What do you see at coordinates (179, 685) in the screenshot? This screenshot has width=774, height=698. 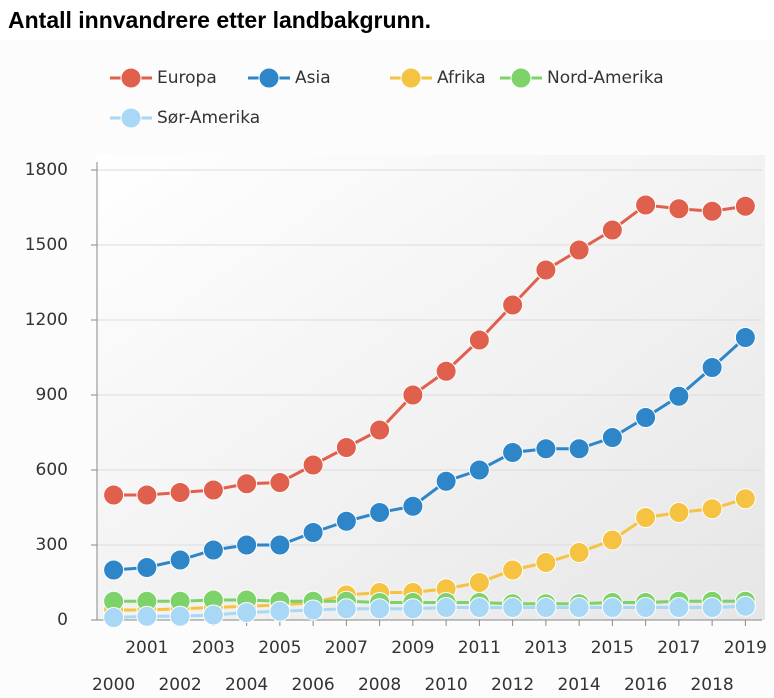 I see `x-tick-label: 2002` at bounding box center [179, 685].